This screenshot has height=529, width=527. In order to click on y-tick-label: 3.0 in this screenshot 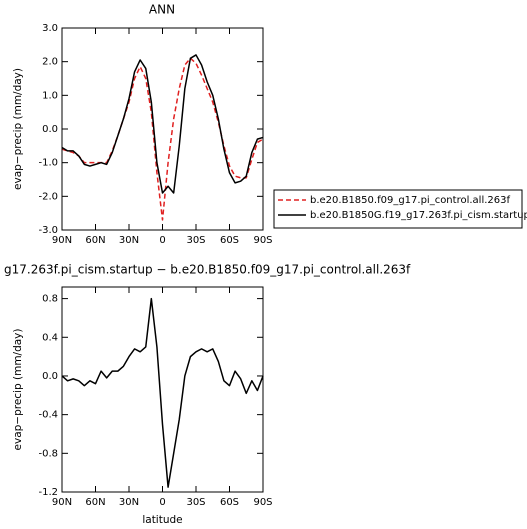, I will do `click(50, 28)`.